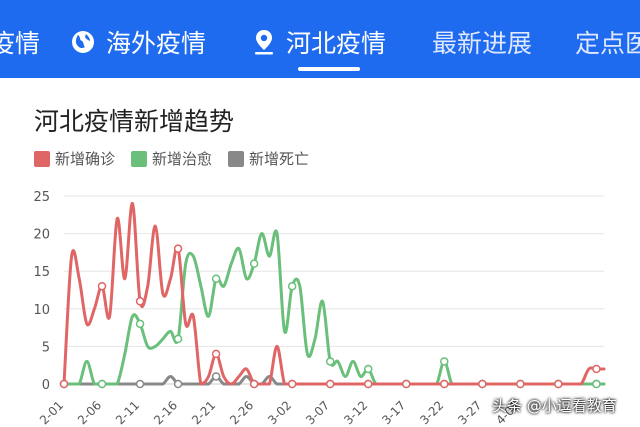  I want to click on tab-label: 定点医, so click(607, 43).